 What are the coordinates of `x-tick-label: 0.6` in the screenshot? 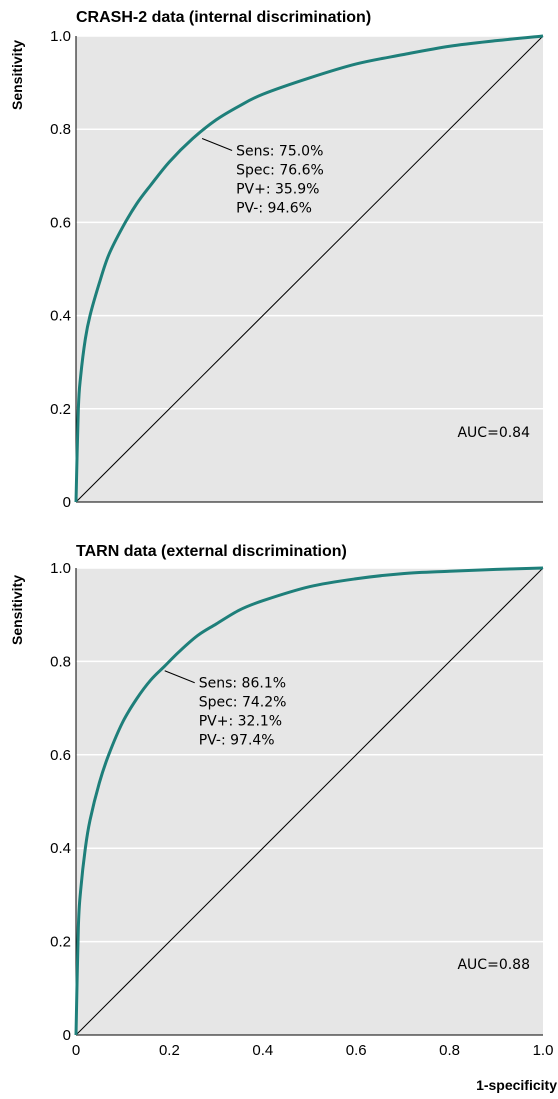 It's located at (356, 1050).